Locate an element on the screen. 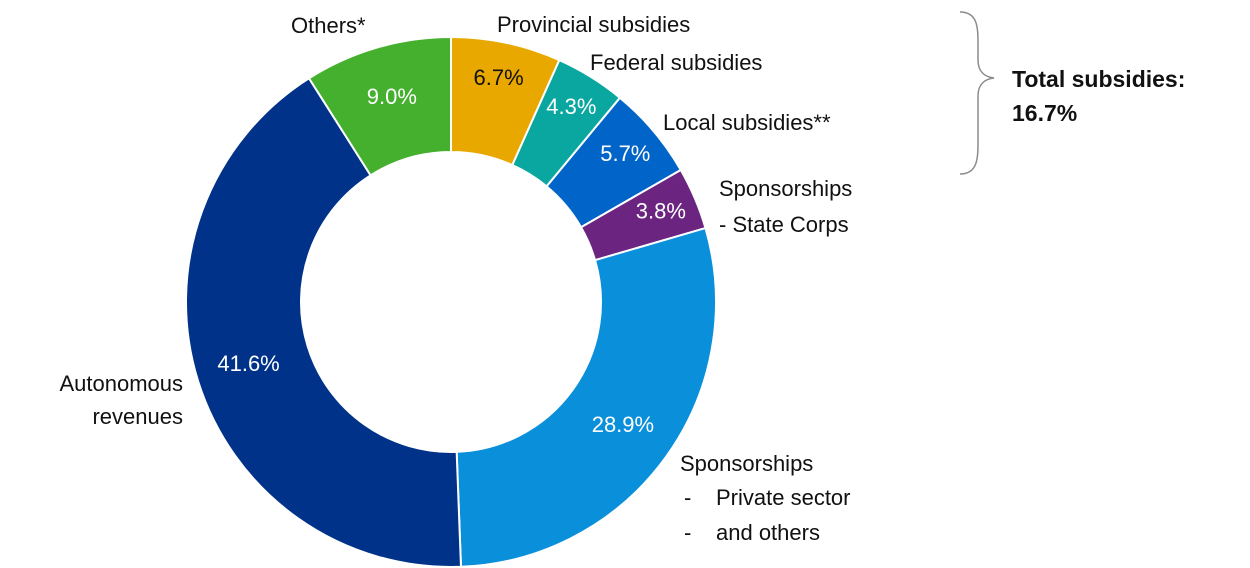  value-label-sponsorships-state-corps: 3.8% is located at coordinates (661, 211).